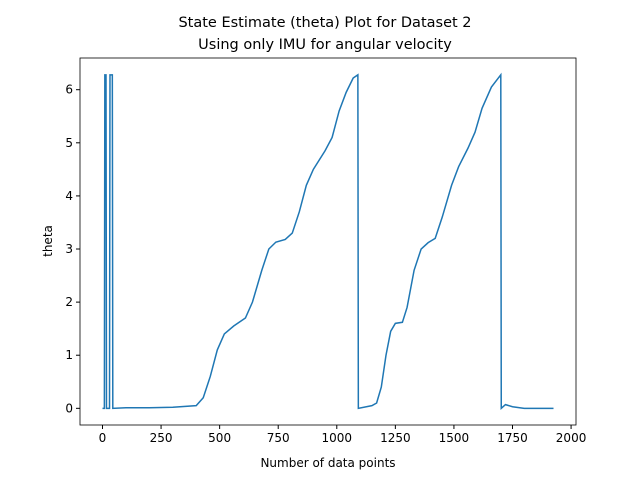 The height and width of the screenshot is (480, 640). I want to click on y-tick-label: 1, so click(69, 355).